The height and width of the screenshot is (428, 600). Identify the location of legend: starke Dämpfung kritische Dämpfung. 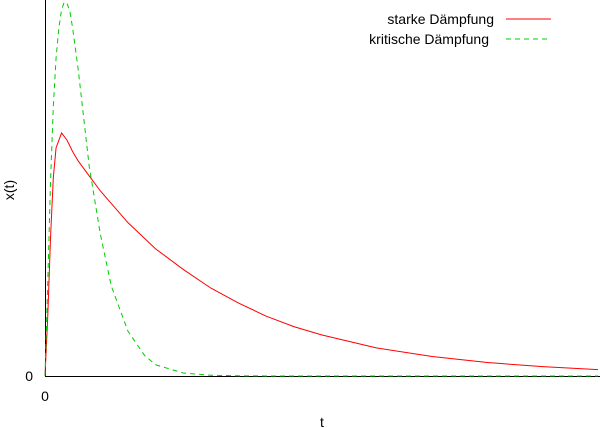
(460, 29).